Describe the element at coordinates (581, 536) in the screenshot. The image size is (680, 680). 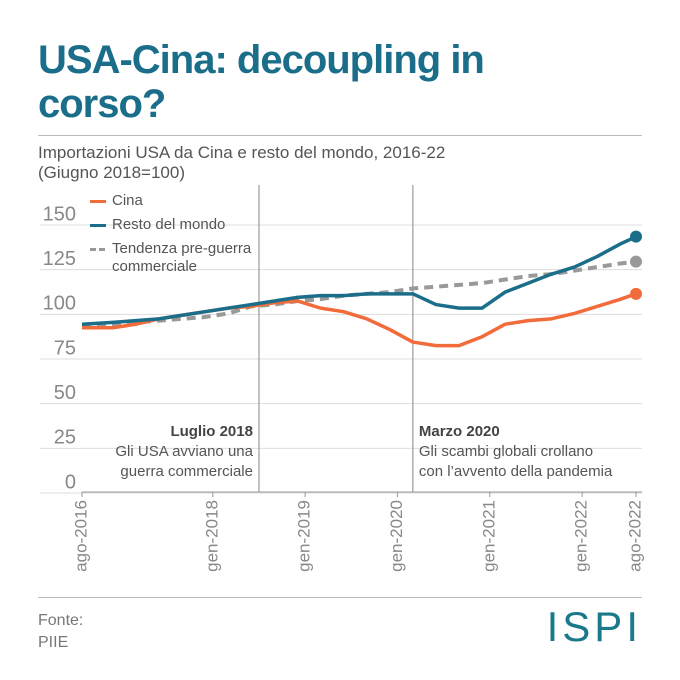
I see `x-tick-label: gen-2022` at that location.